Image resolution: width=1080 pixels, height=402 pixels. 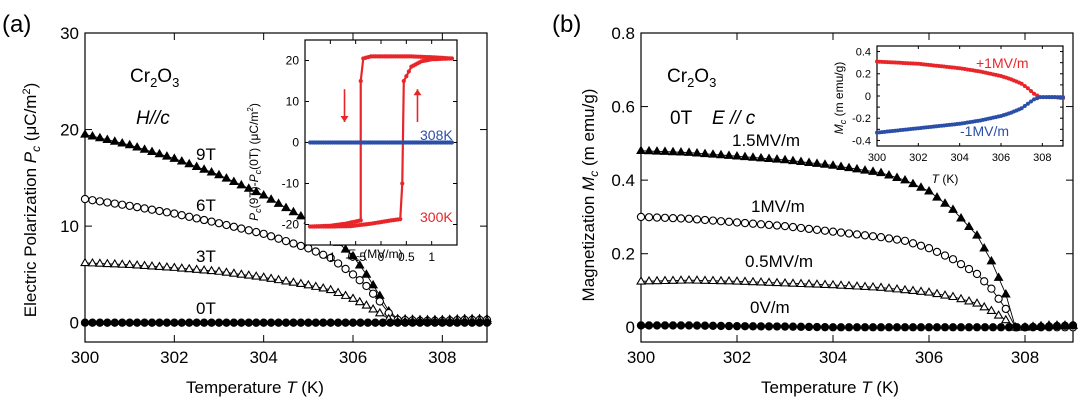 What do you see at coordinates (206, 256) in the screenshot?
I see `panel-a-series-label: 3T` at bounding box center [206, 256].